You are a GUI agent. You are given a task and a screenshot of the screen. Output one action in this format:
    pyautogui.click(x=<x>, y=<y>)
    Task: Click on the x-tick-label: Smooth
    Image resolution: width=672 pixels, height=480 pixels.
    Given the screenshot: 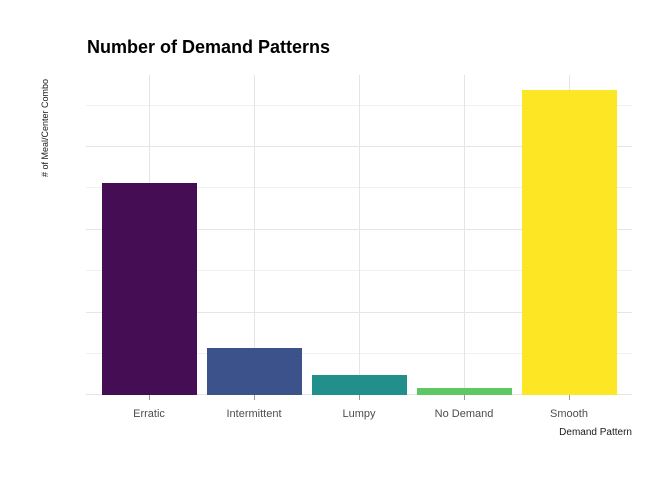 What is the action you would take?
    pyautogui.click(x=569, y=414)
    